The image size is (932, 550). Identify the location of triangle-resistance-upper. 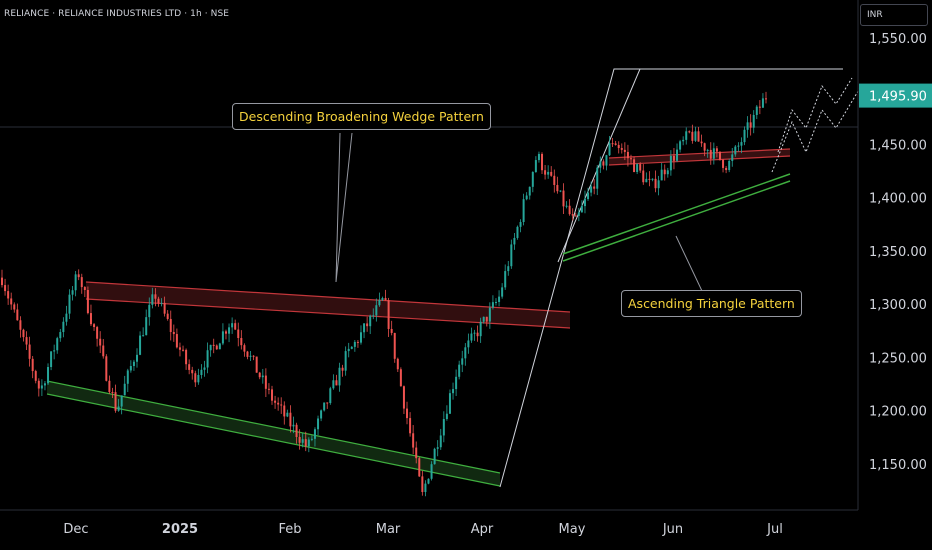
(699, 153).